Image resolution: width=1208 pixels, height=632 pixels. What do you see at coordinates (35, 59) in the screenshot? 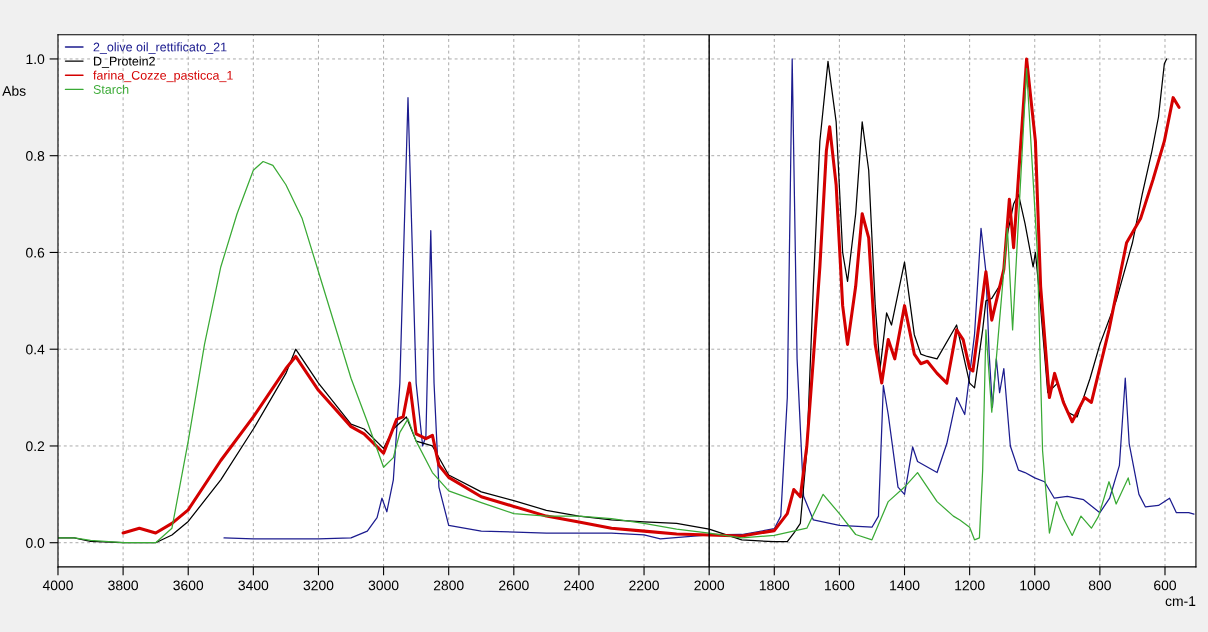
I see `y-tick-label: 1.0` at bounding box center [35, 59].